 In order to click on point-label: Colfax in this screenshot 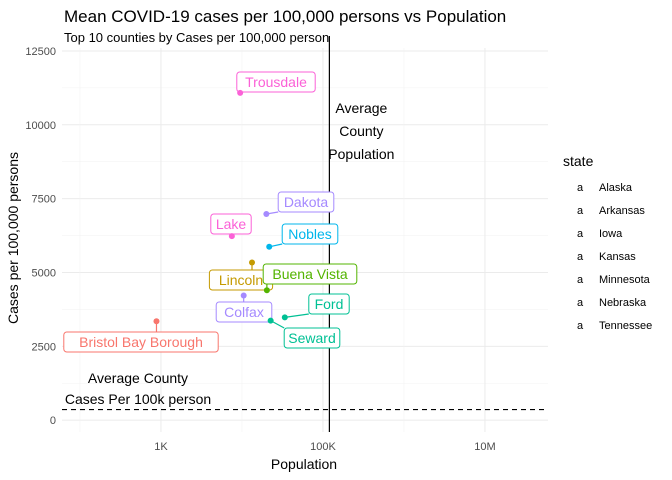, I will do `click(244, 312)`.